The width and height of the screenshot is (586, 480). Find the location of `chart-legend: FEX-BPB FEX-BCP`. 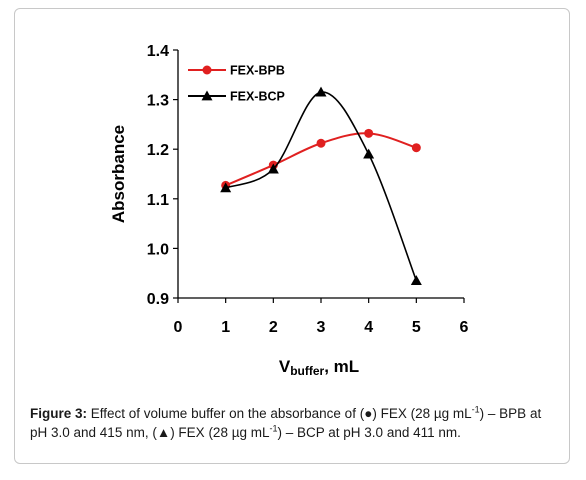

chart-legend: FEX-BPB FEX-BCP is located at coordinates (236, 84).